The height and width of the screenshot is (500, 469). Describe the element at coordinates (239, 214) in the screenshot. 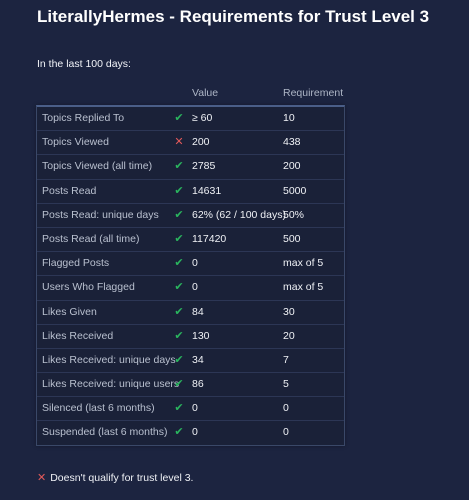

I see `row-value: 62% (62 / 100 days)` at that location.